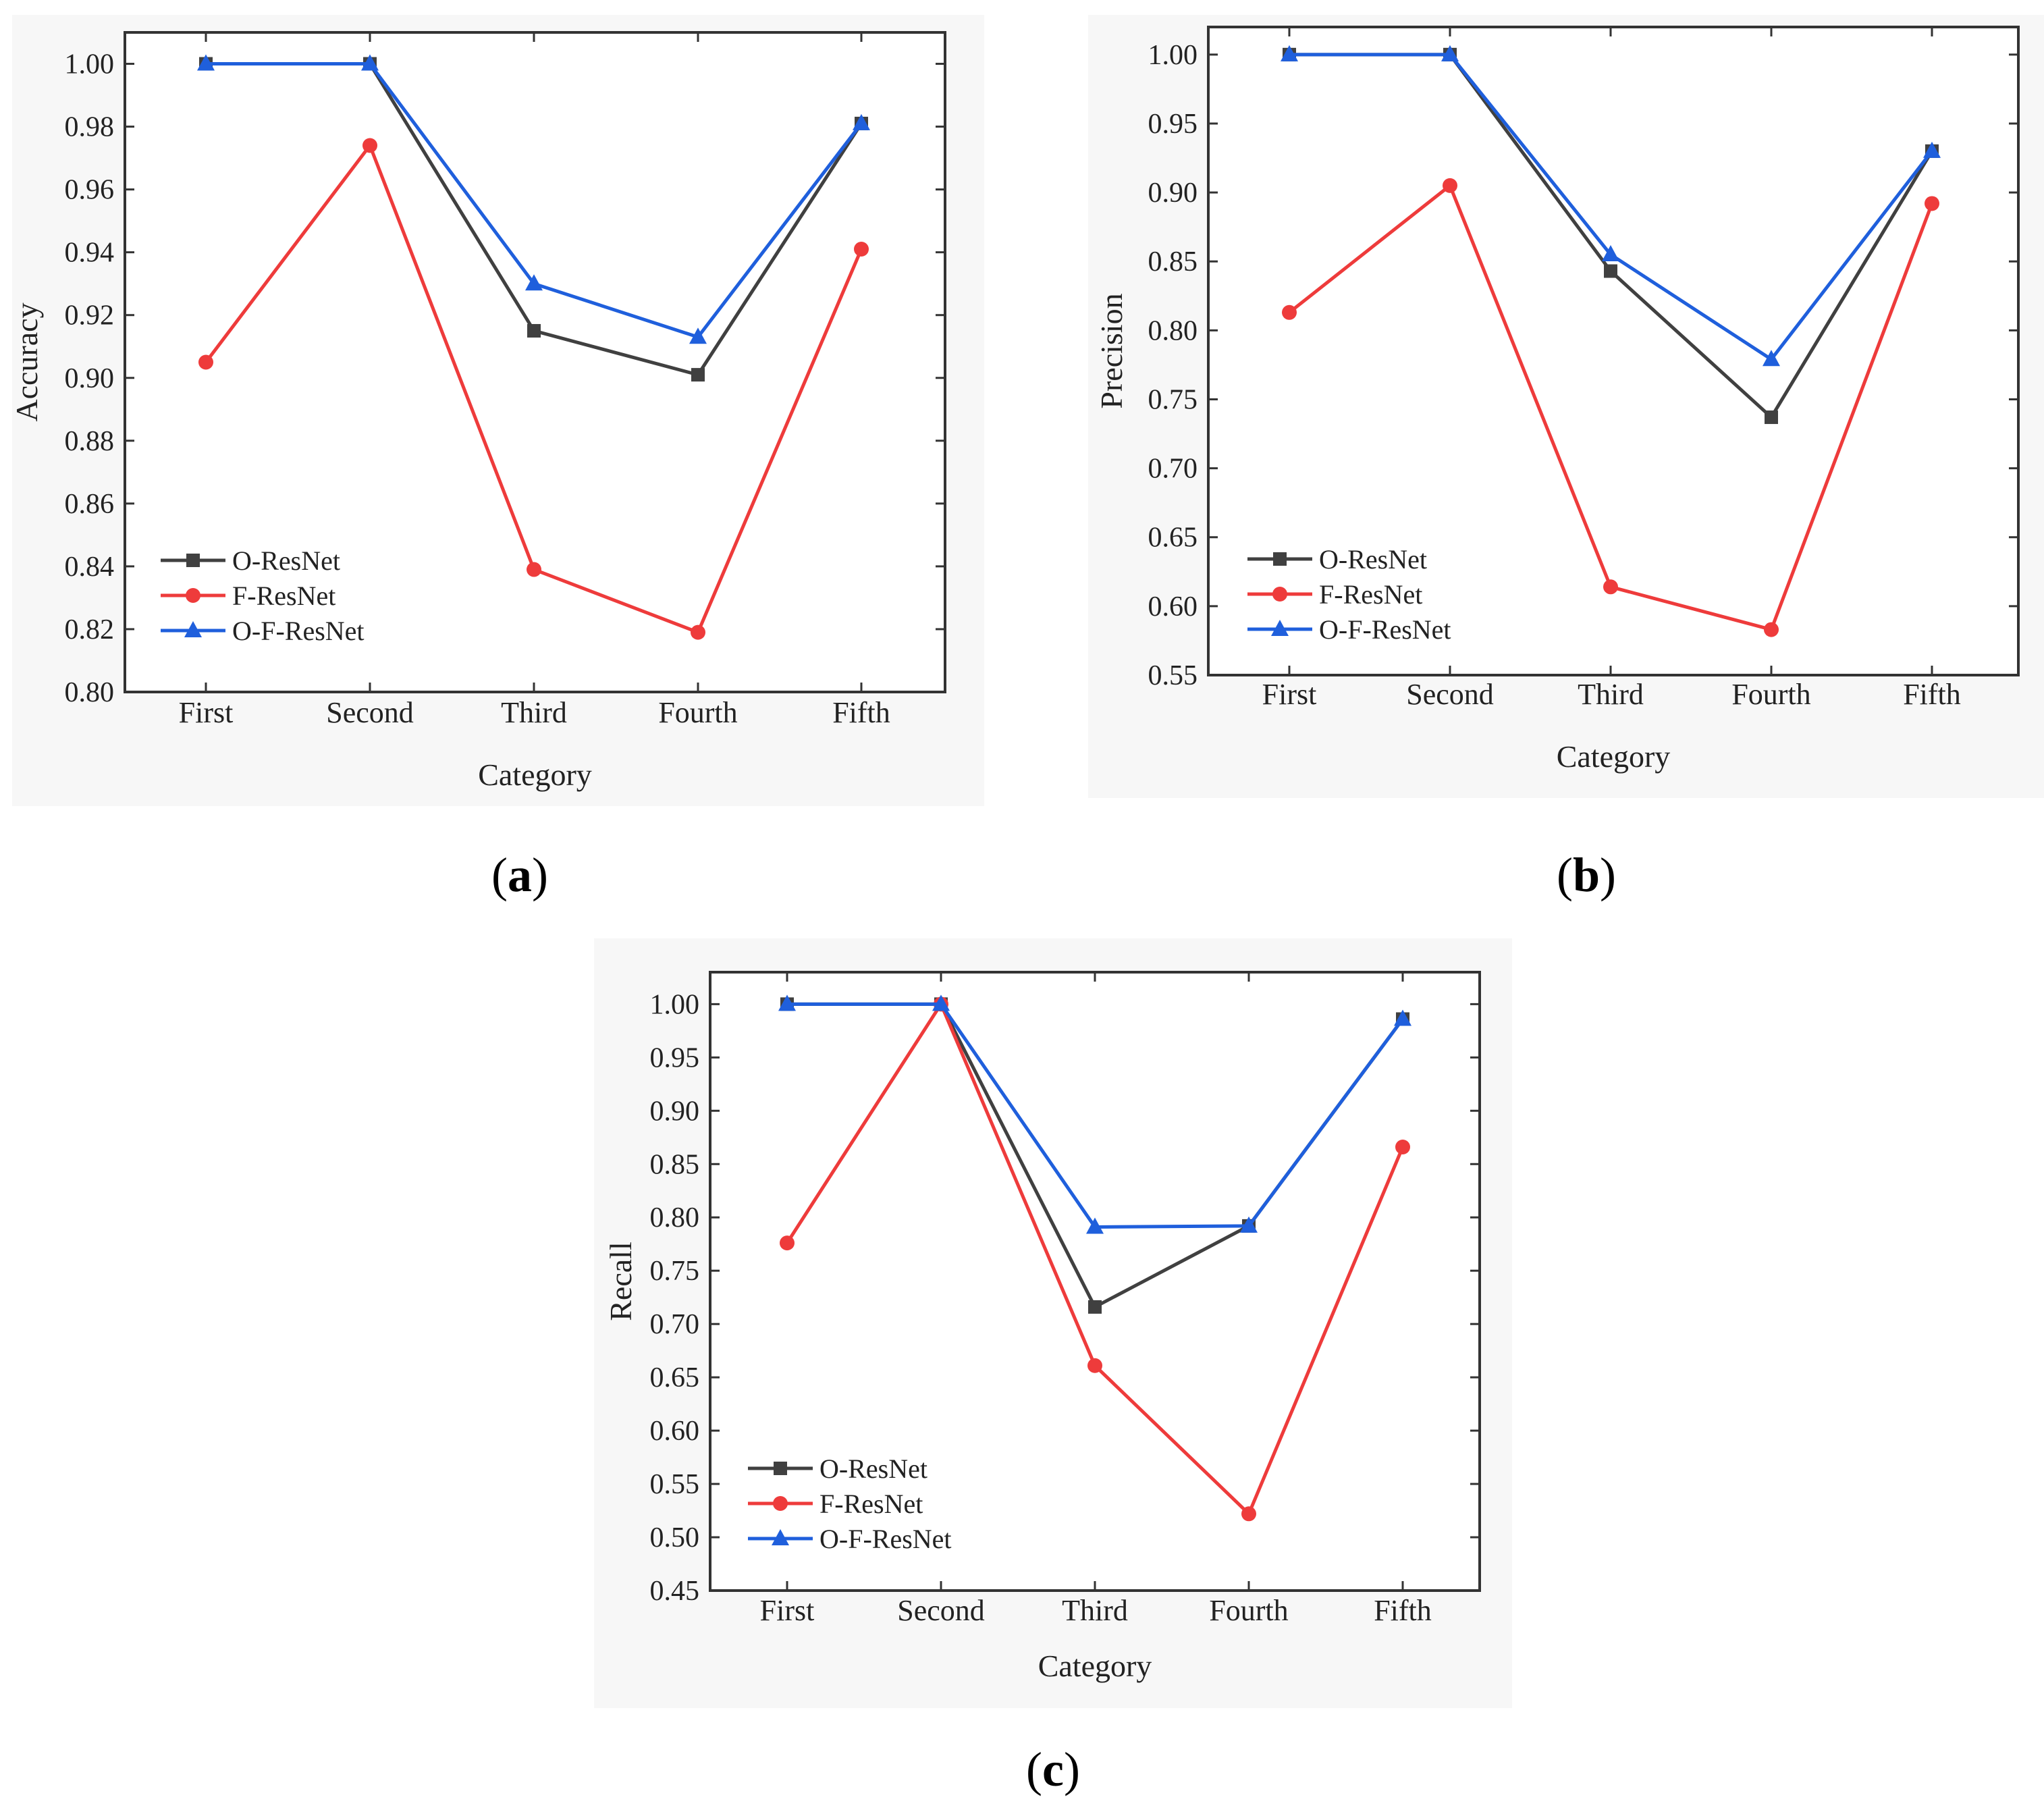 This screenshot has height=1812, width=2044. I want to click on y-tick-label: 0.85, so click(675, 1164).